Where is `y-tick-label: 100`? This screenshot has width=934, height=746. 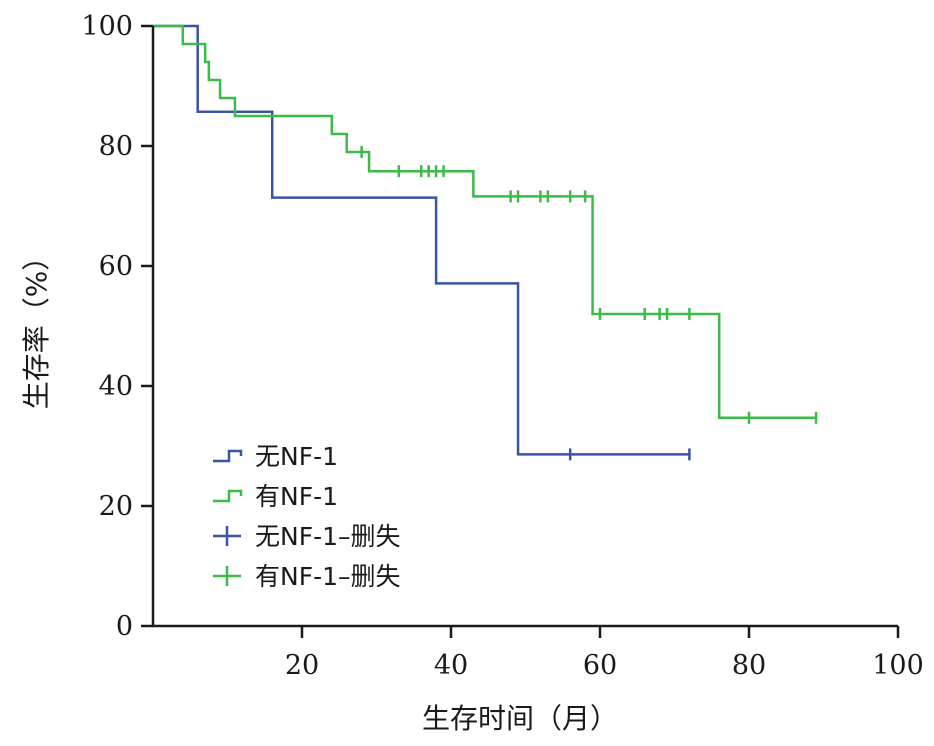 y-tick-label: 100 is located at coordinates (107, 26).